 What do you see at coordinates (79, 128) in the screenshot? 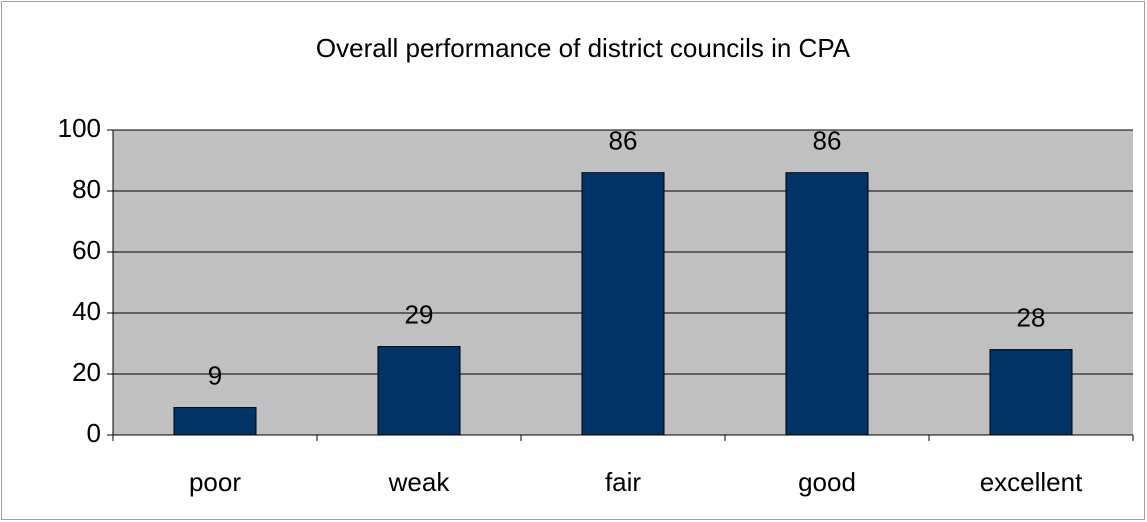
I see `y-tick-label: 100` at bounding box center [79, 128].